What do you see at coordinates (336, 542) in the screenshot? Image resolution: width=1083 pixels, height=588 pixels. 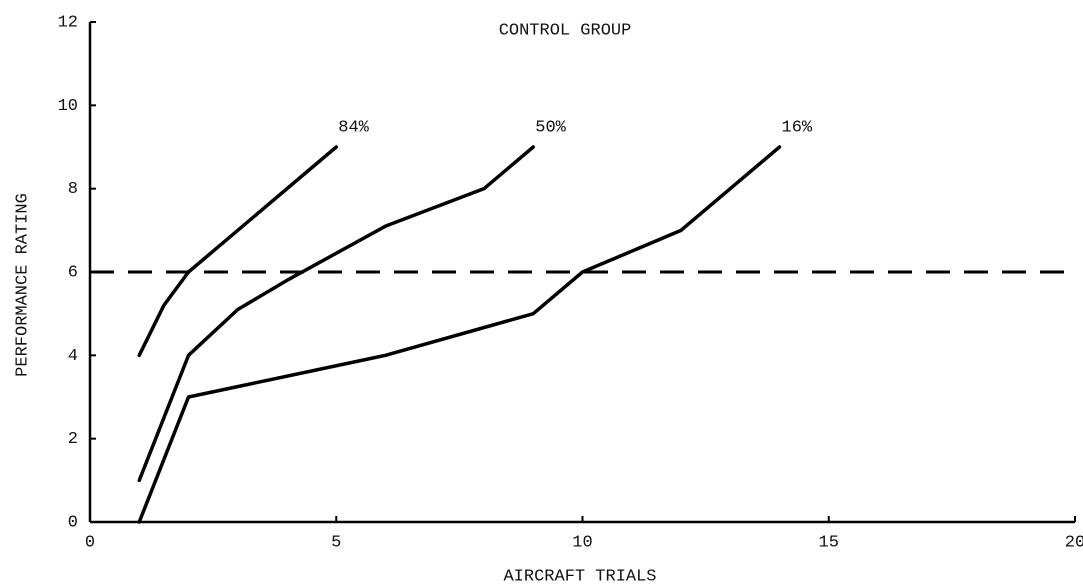 I see `x-tick-label: 5` at bounding box center [336, 542].